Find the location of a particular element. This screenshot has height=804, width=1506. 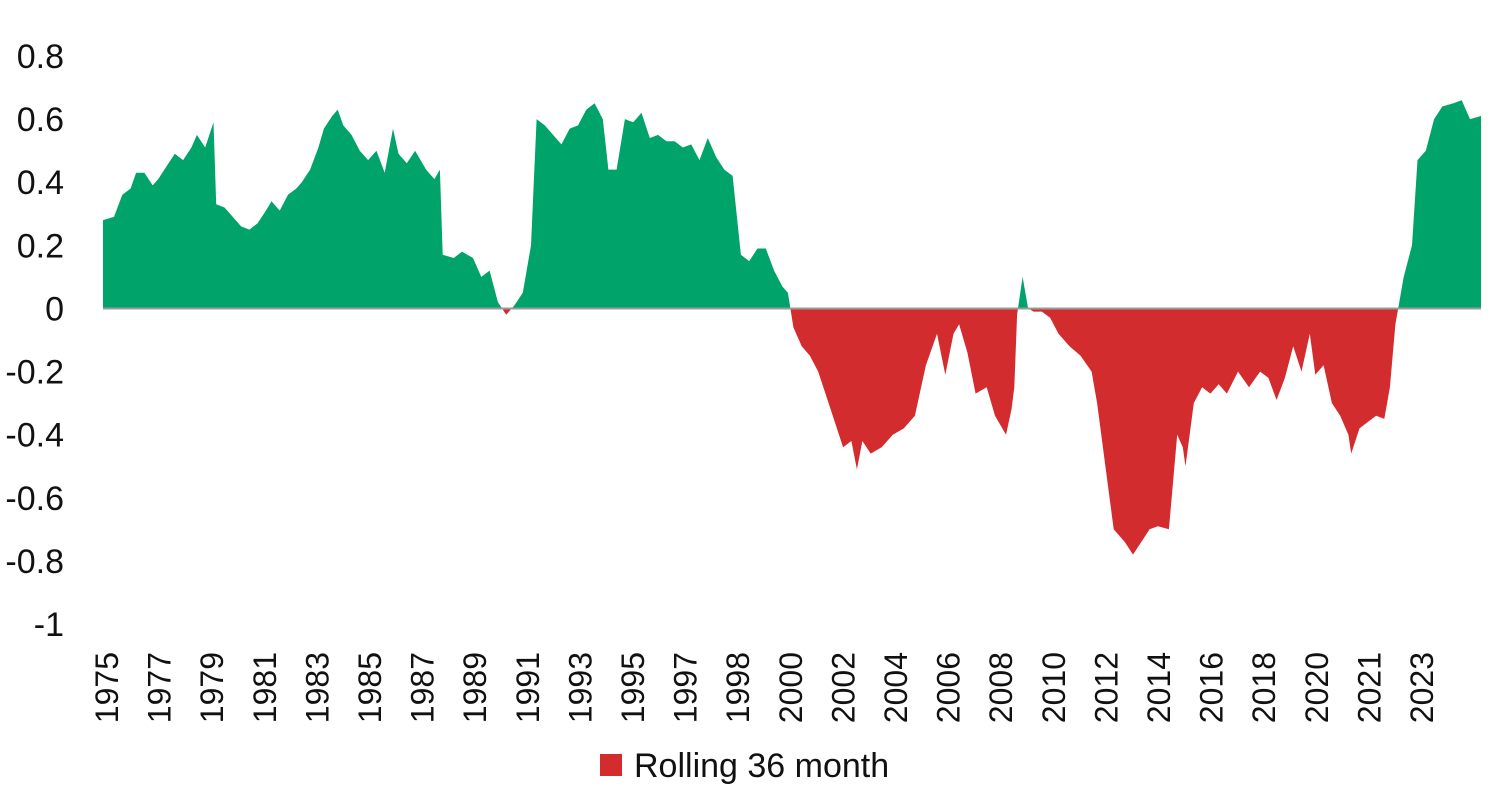

x-tick-label: 2010 is located at coordinates (1054, 687).